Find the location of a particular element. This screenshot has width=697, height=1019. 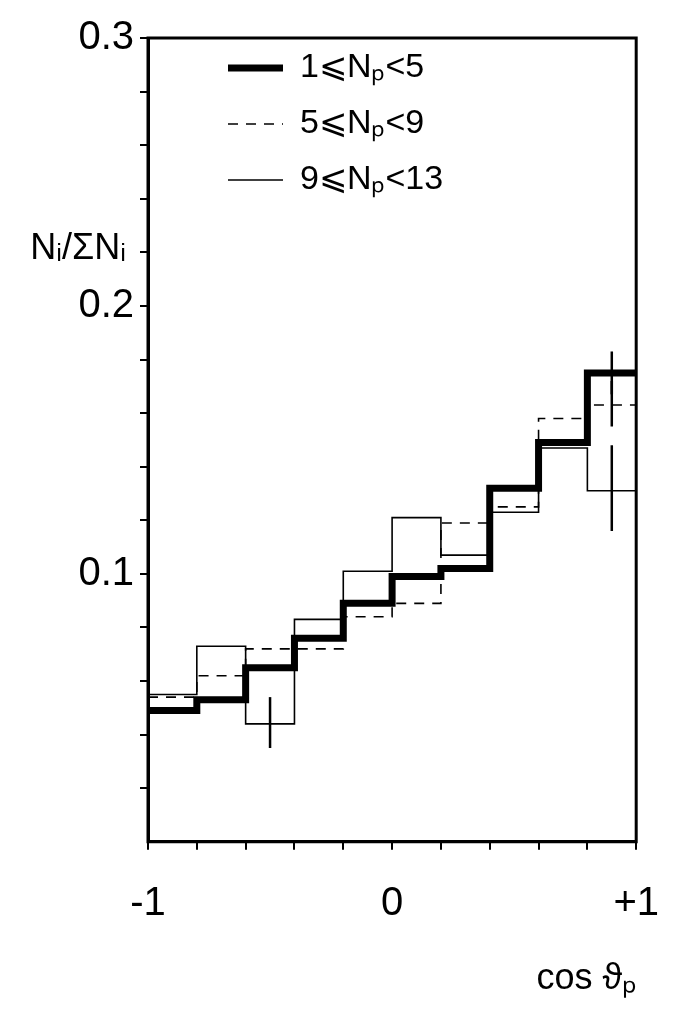

y-tick-label: 0.3 is located at coordinates (106, 35).